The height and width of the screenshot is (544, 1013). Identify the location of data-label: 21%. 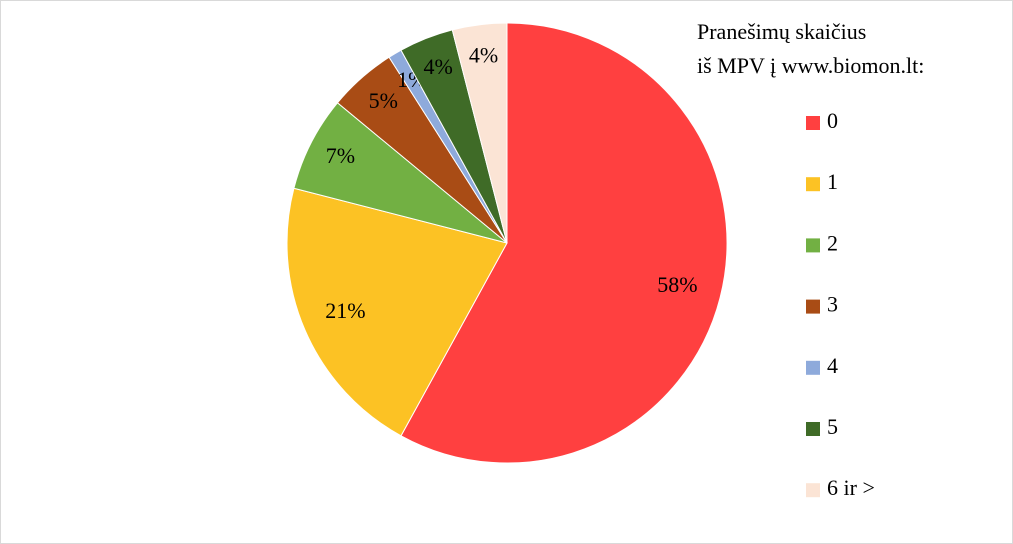
(345, 310).